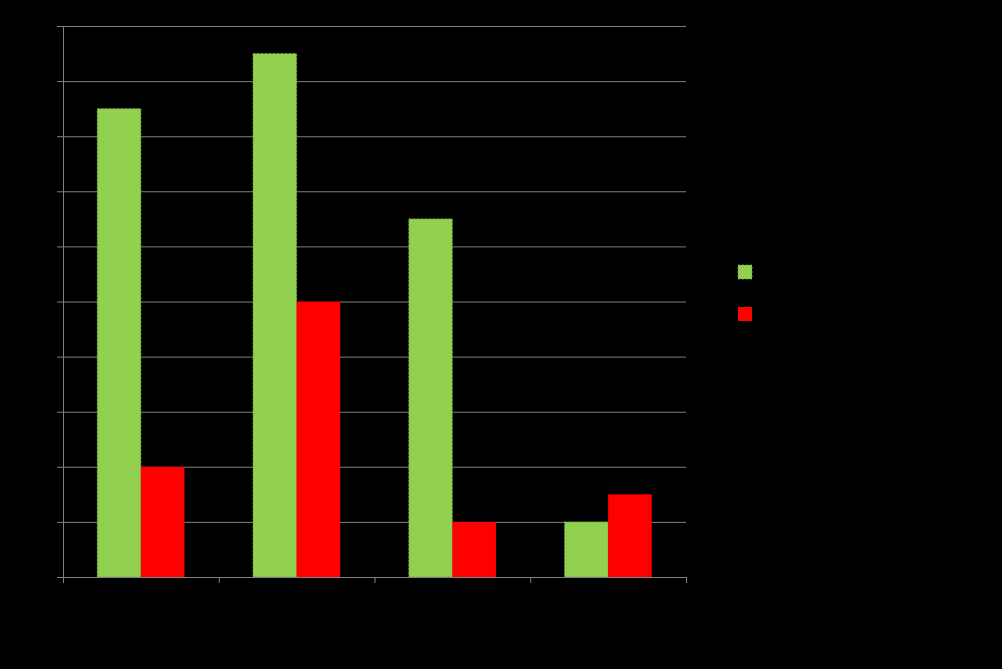  I want to click on legend, so click(745, 292).